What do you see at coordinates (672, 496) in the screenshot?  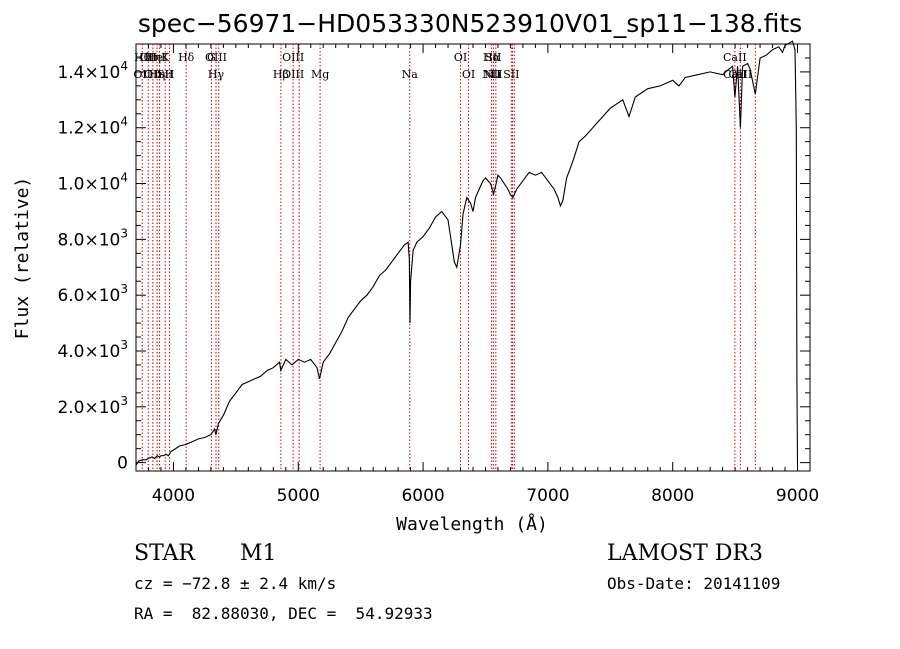 I see `x-tick-label: 8000` at bounding box center [672, 496].